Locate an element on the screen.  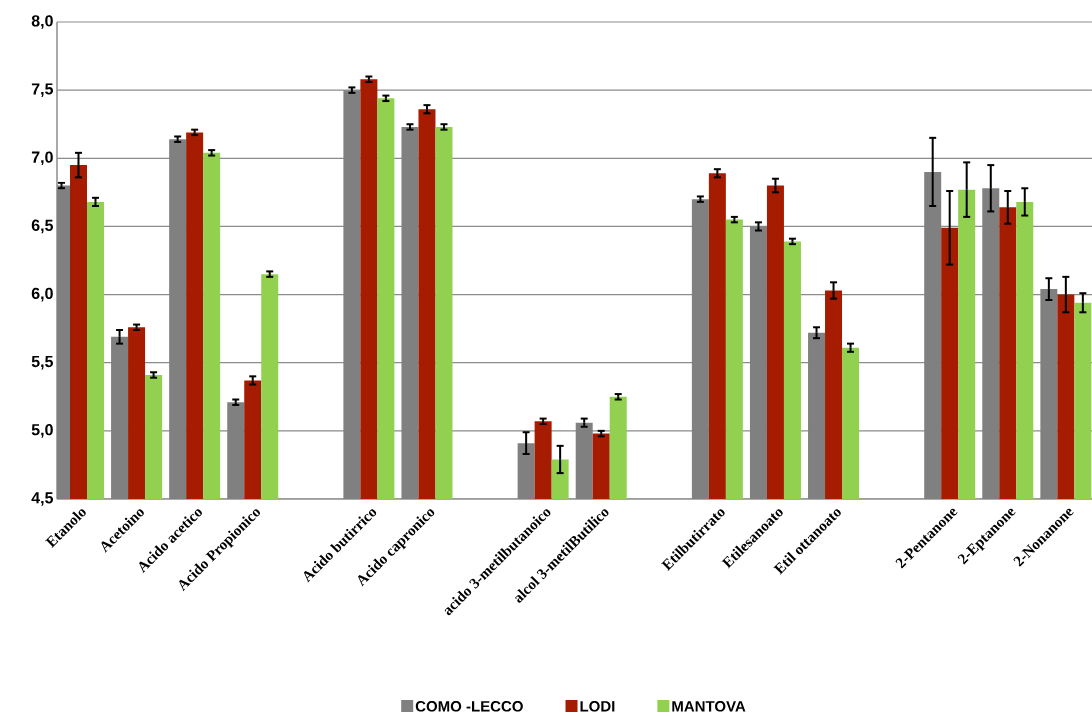
y-tick-label: 6,0 is located at coordinates (42, 294).